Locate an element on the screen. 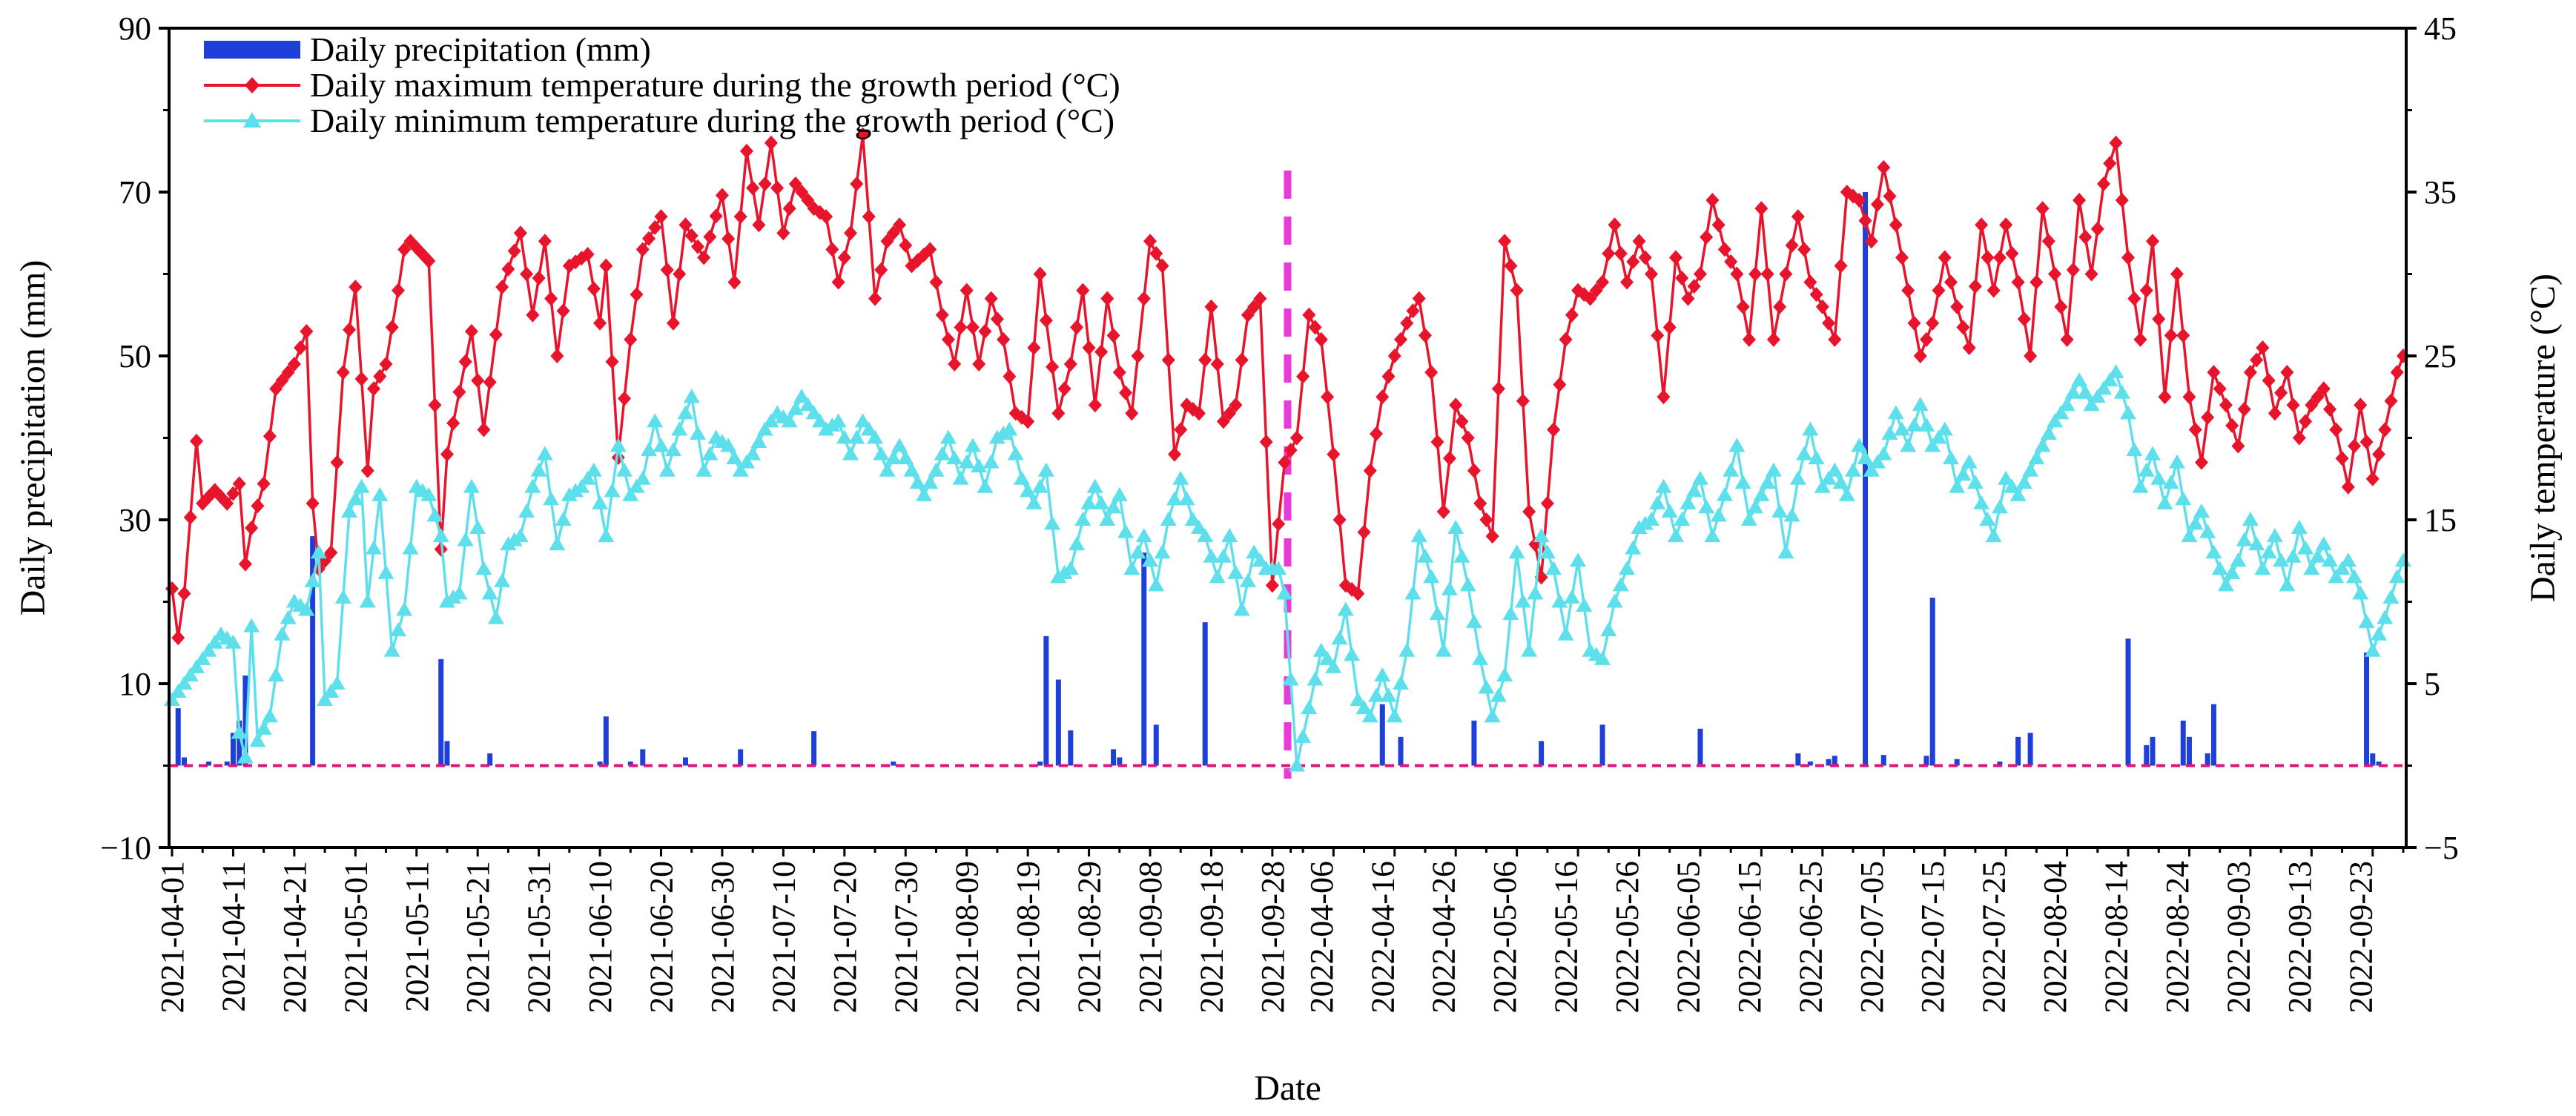 The width and height of the screenshot is (2576, 1116). x-tick-label: 2021-04-21 is located at coordinates (295, 937).